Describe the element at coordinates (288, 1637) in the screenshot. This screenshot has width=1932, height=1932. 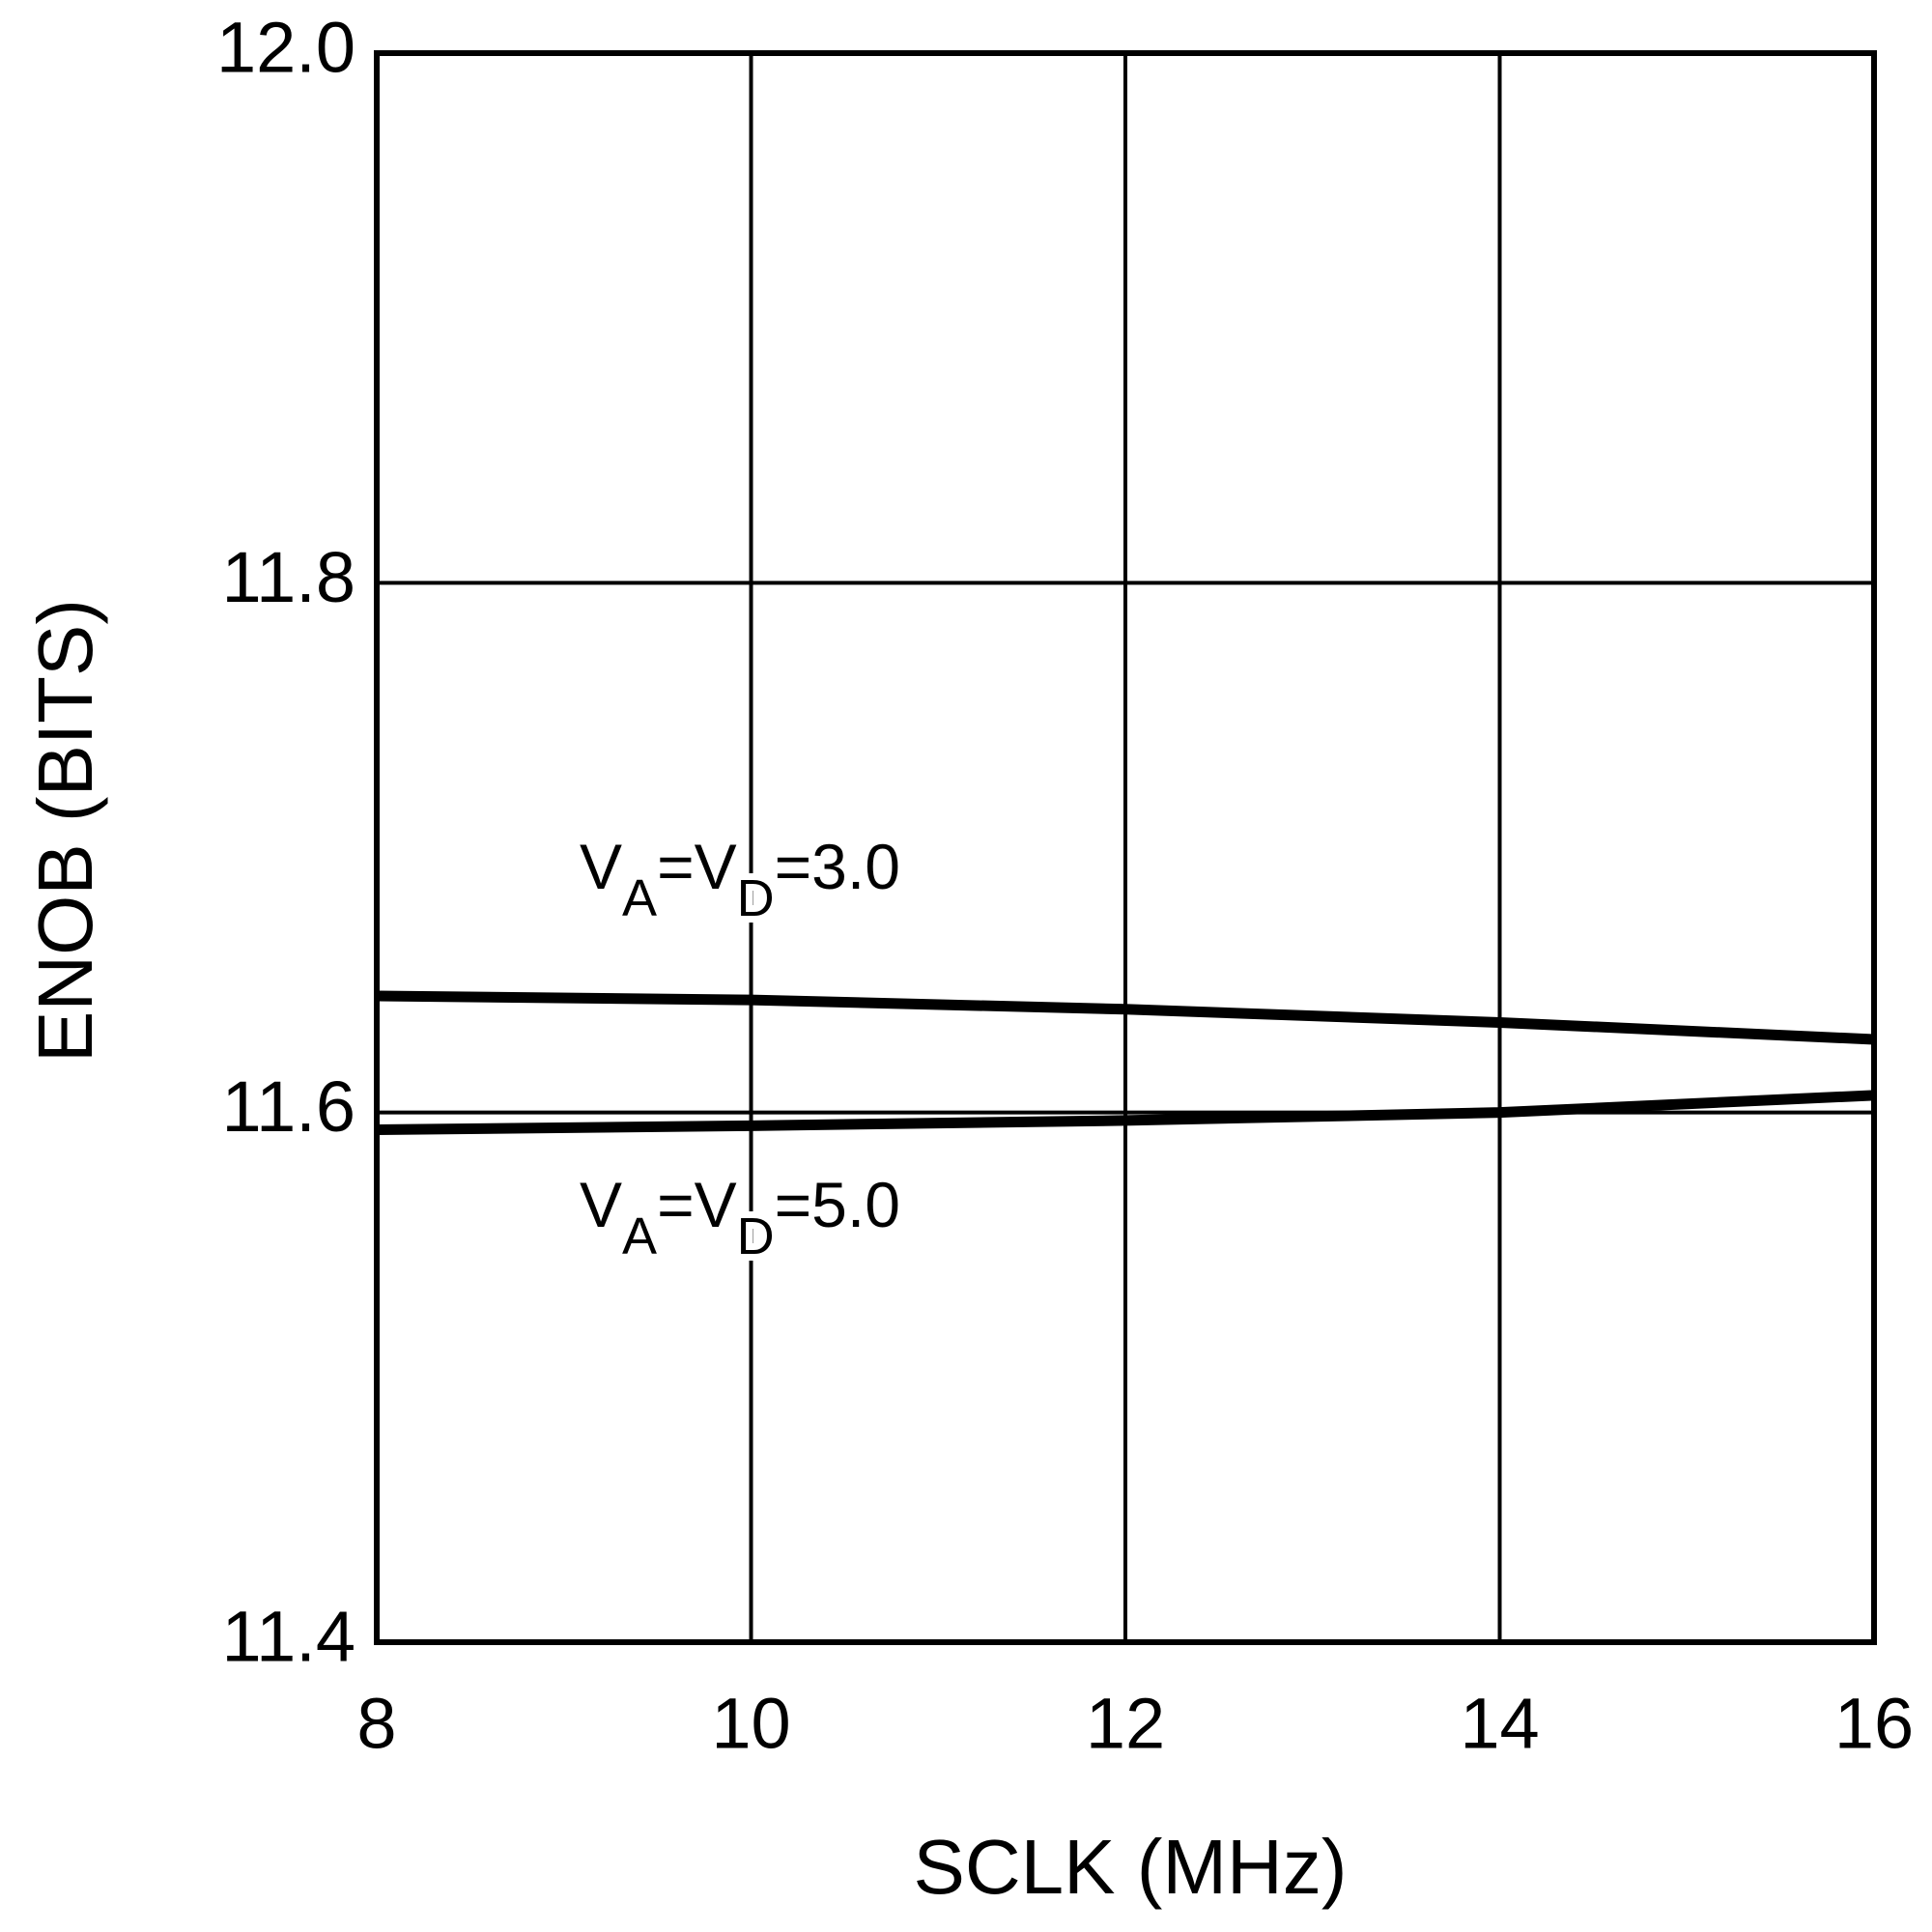
I see `y-tick-label: 11.4` at that location.